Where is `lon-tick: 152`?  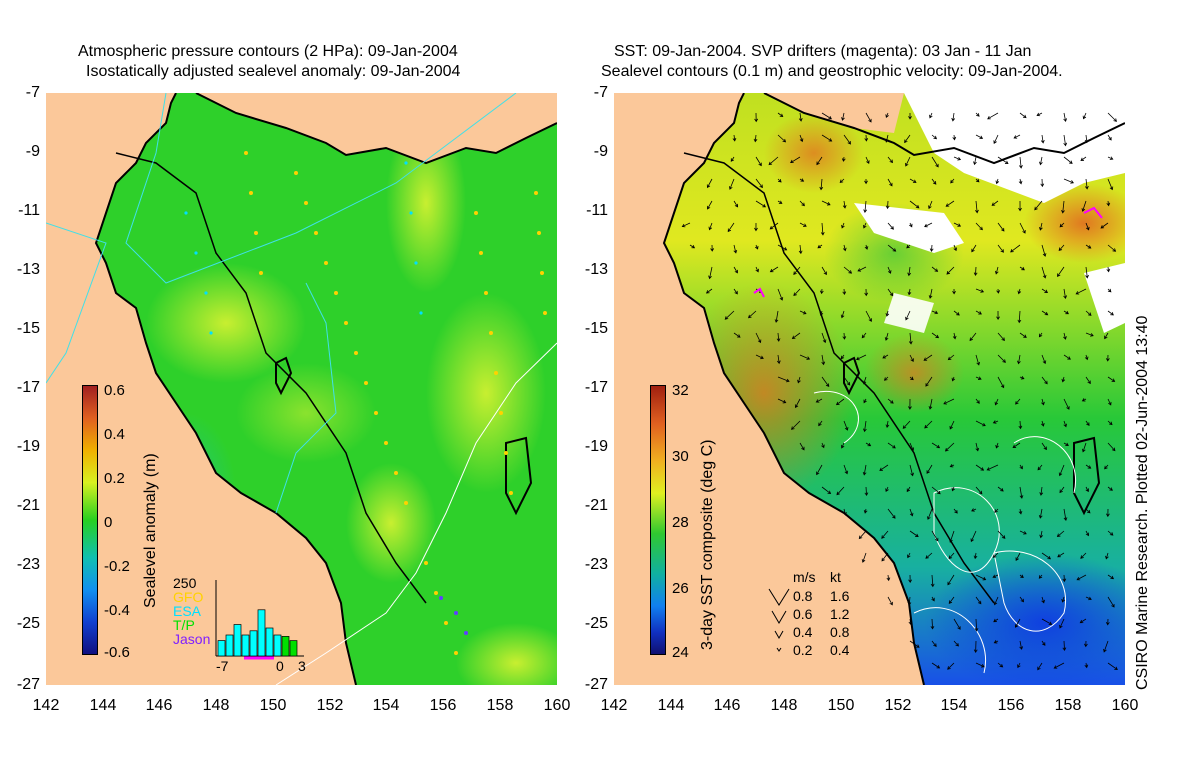
lon-tick: 152 is located at coordinates (898, 705).